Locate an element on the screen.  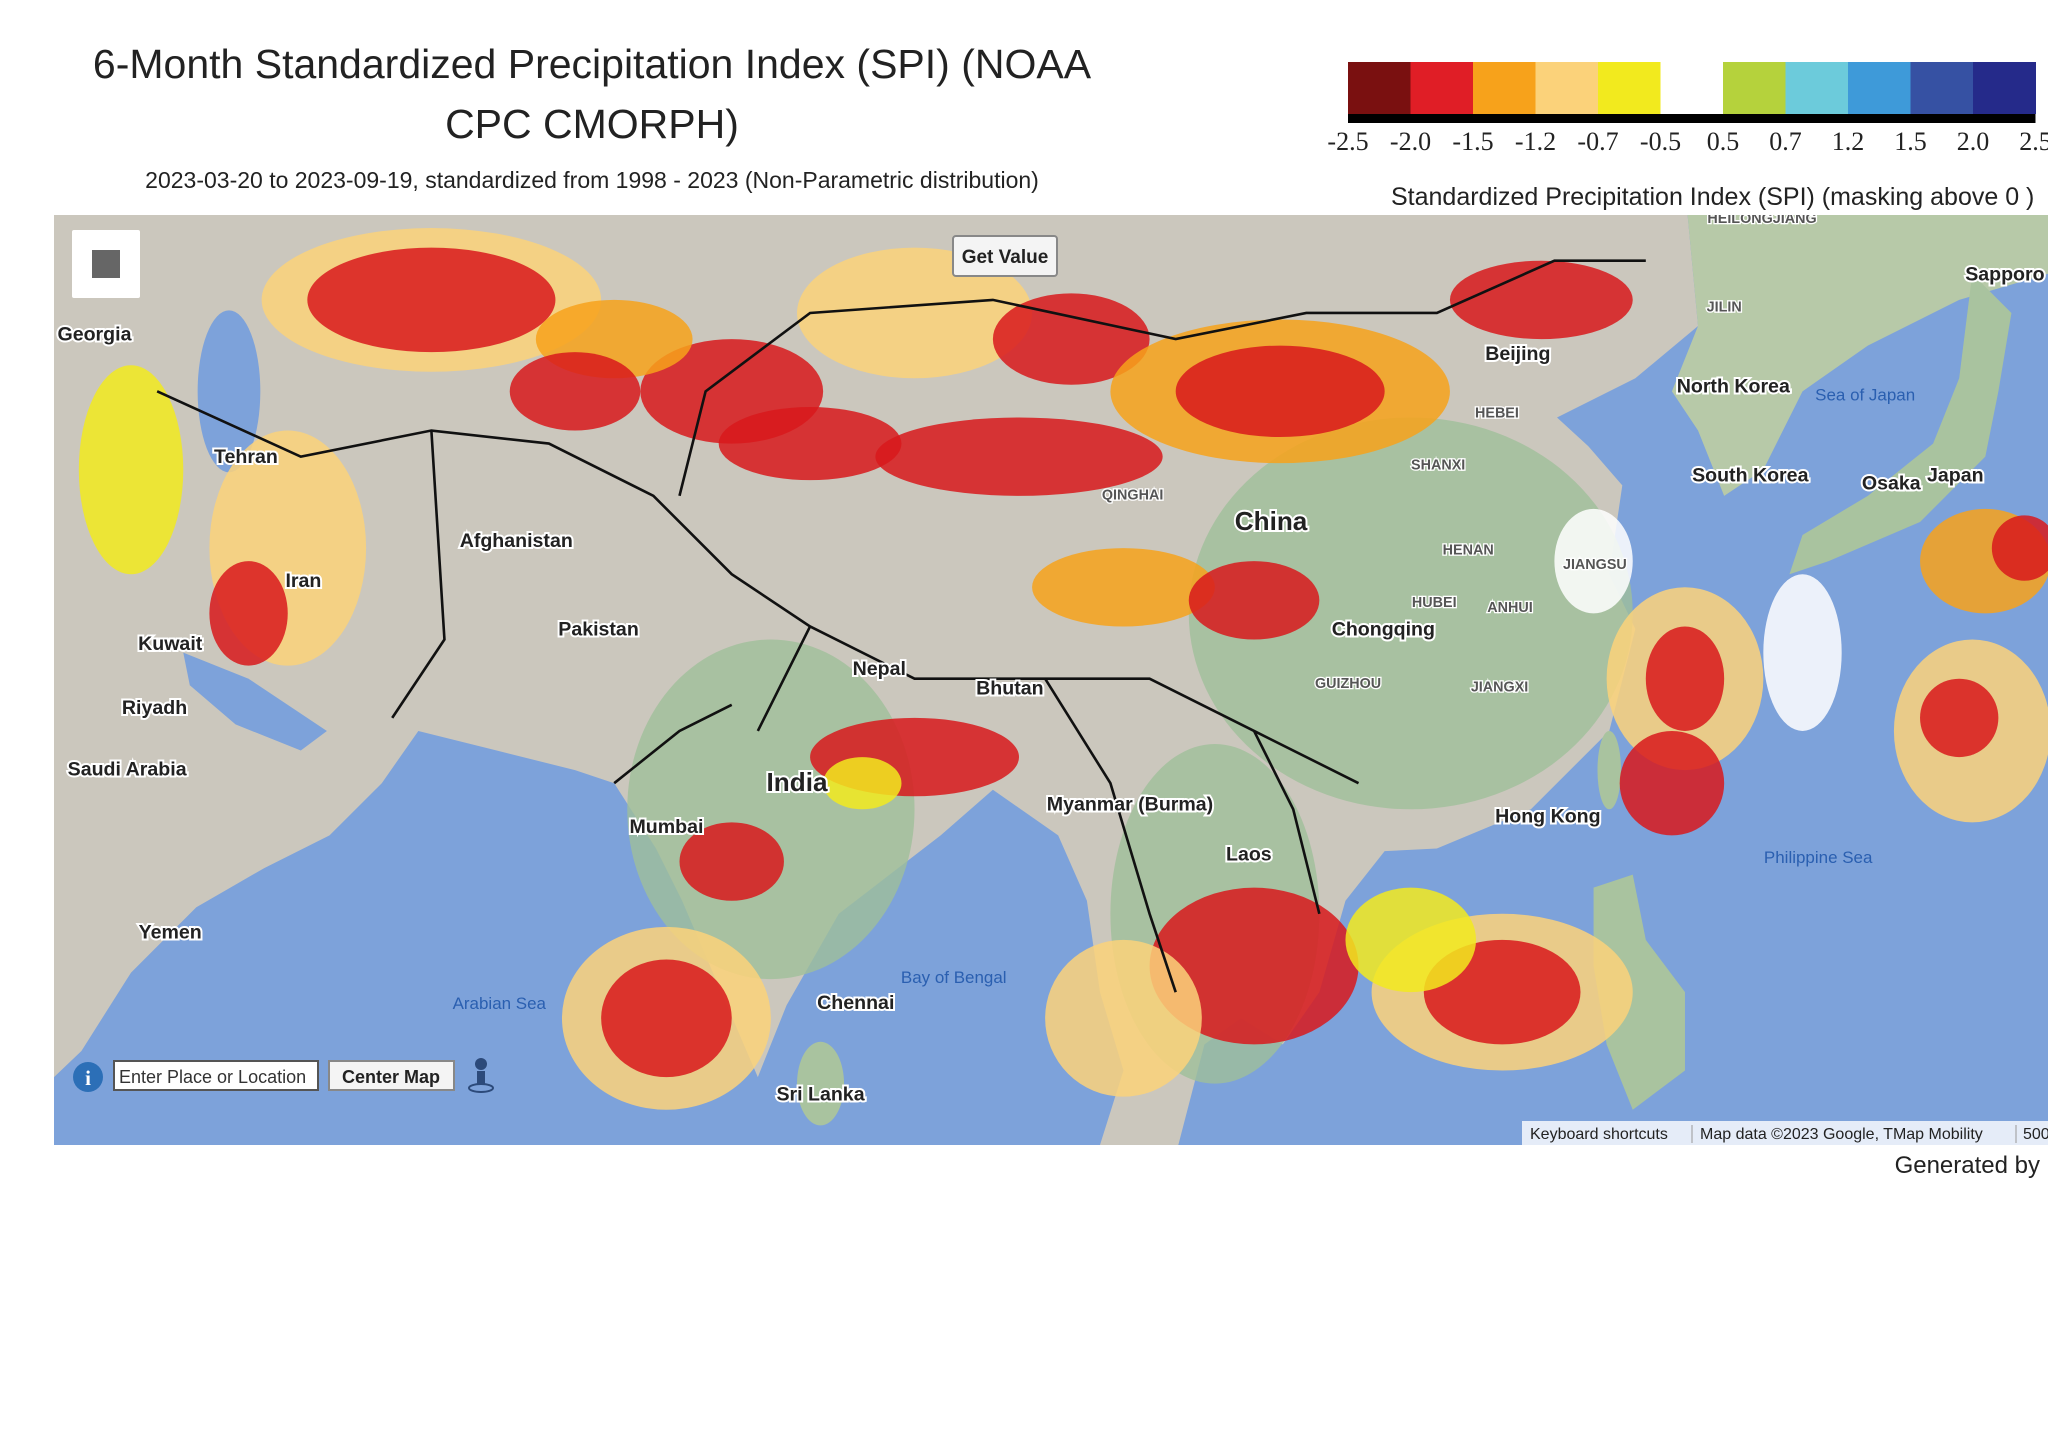
map-data: Map data ©2023 Google, TMap Mobility is located at coordinates (1841, 1134).